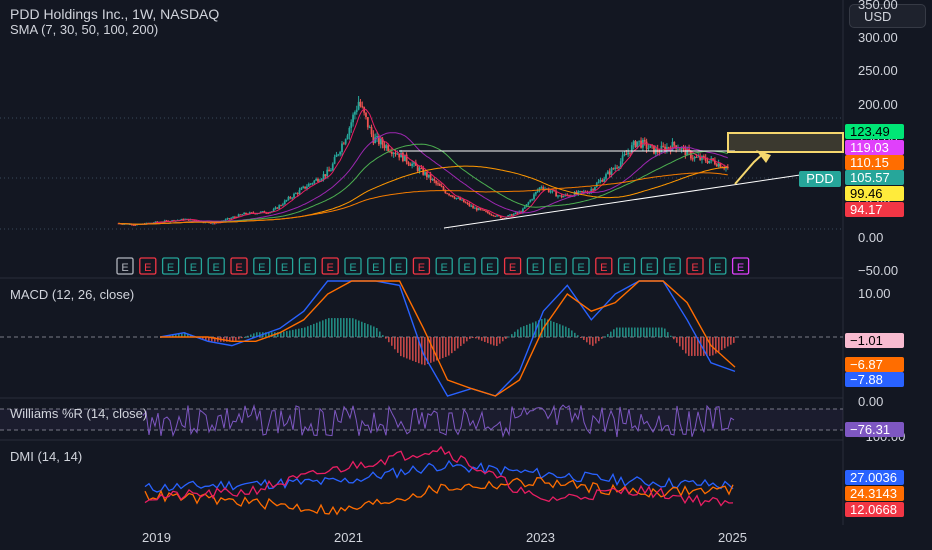 Image resolution: width=932 pixels, height=550 pixels. Describe the element at coordinates (421, 419) in the screenshot. I see `williams-band-fill` at that location.